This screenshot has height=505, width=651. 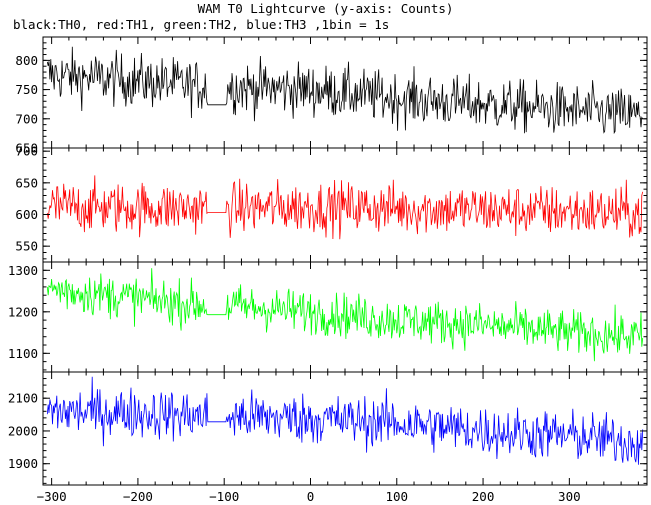 What do you see at coordinates (396, 496) in the screenshot?
I see `x-tick-label: 100` at bounding box center [396, 496].